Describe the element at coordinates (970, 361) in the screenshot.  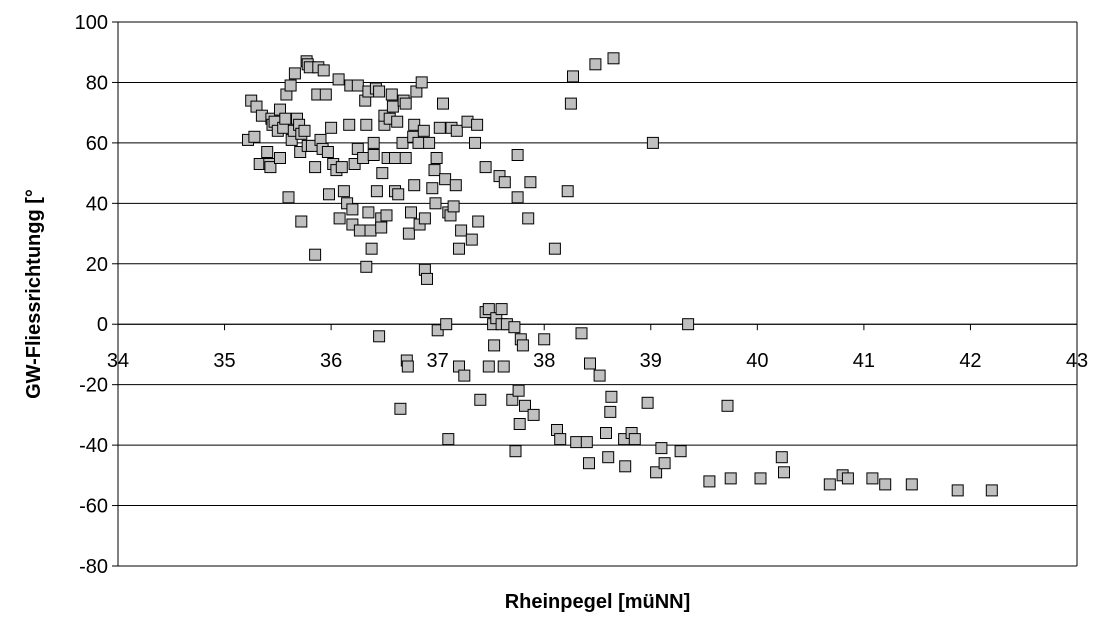
I see `x-tick-label: 42` at that location.